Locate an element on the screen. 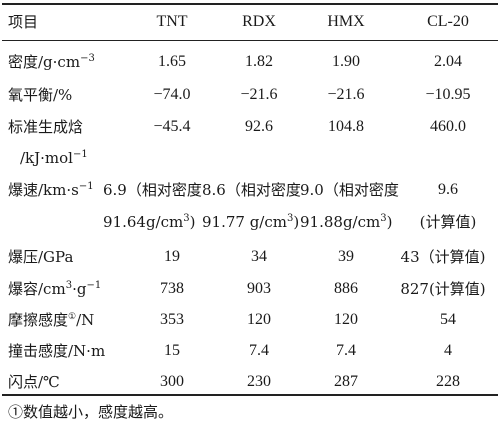 The width and height of the screenshot is (500, 429). cell-pressure-hmx: 39 is located at coordinates (346, 256).